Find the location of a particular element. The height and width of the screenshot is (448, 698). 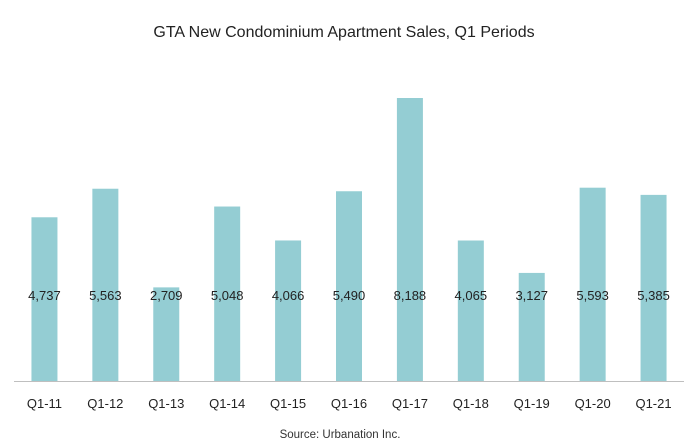

x-tick-label-q1-17: Q1-17 is located at coordinates (410, 403).